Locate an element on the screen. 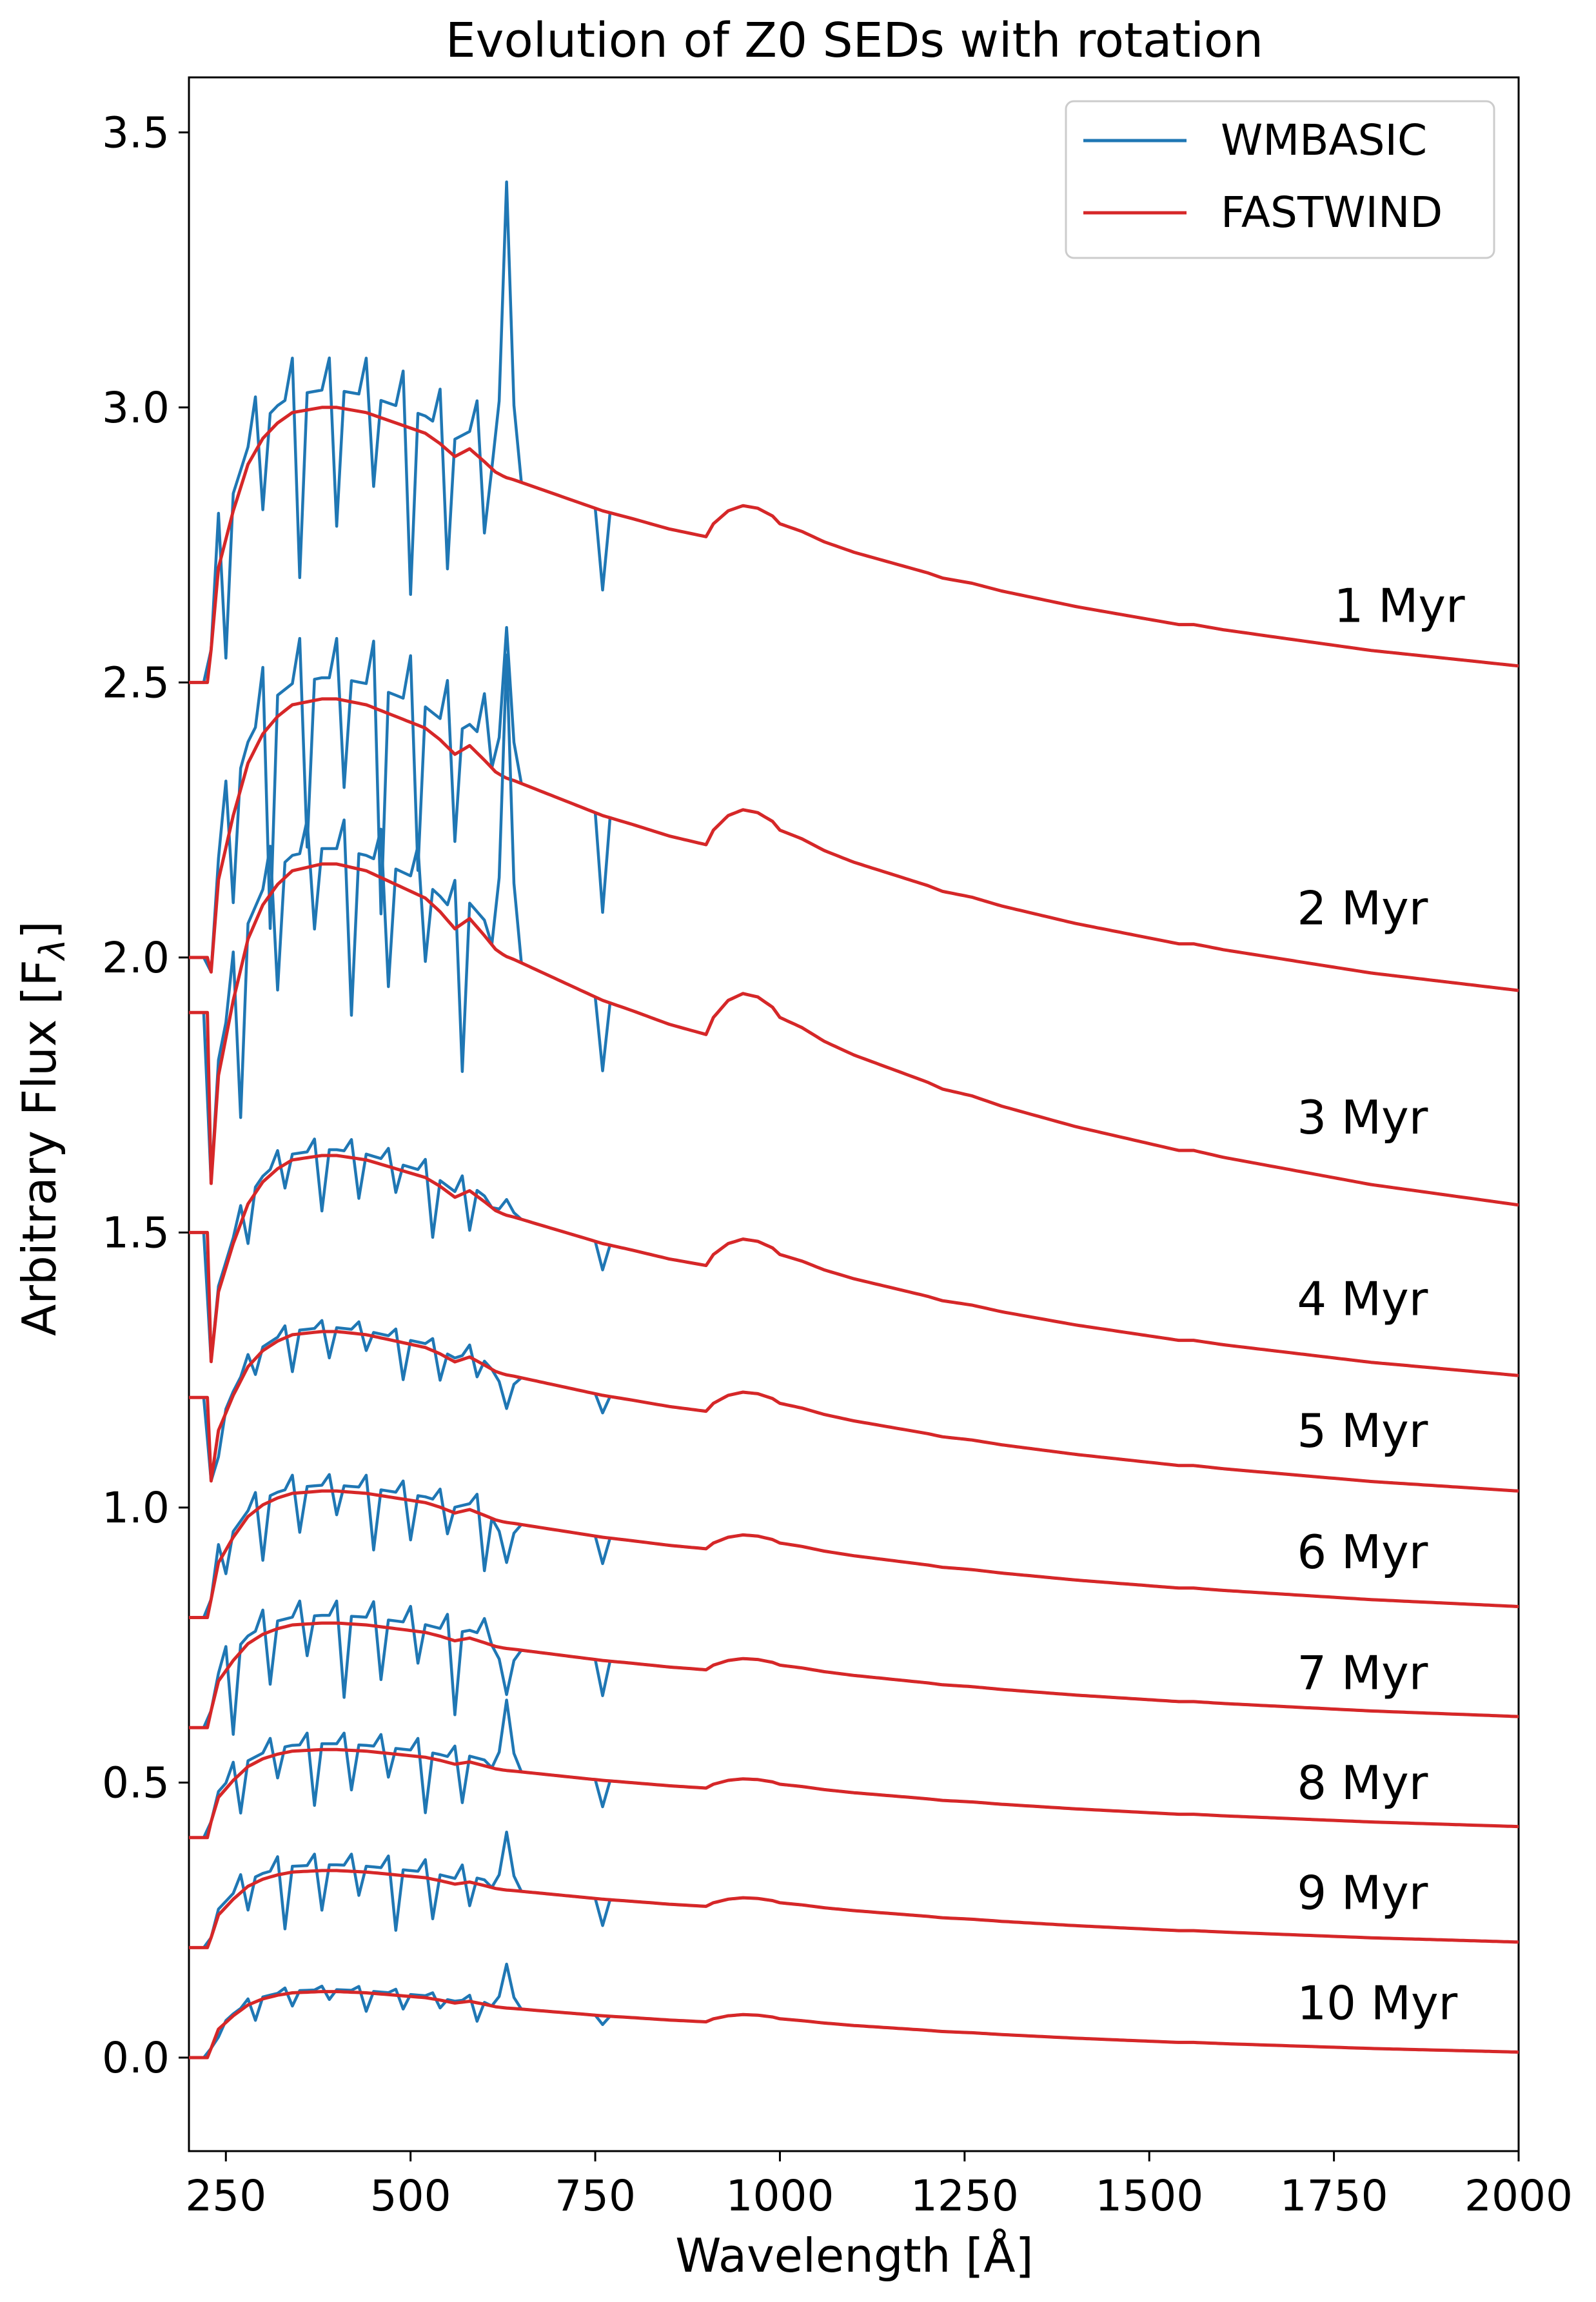  x-tick-label: 1750 is located at coordinates (1334, 2196).